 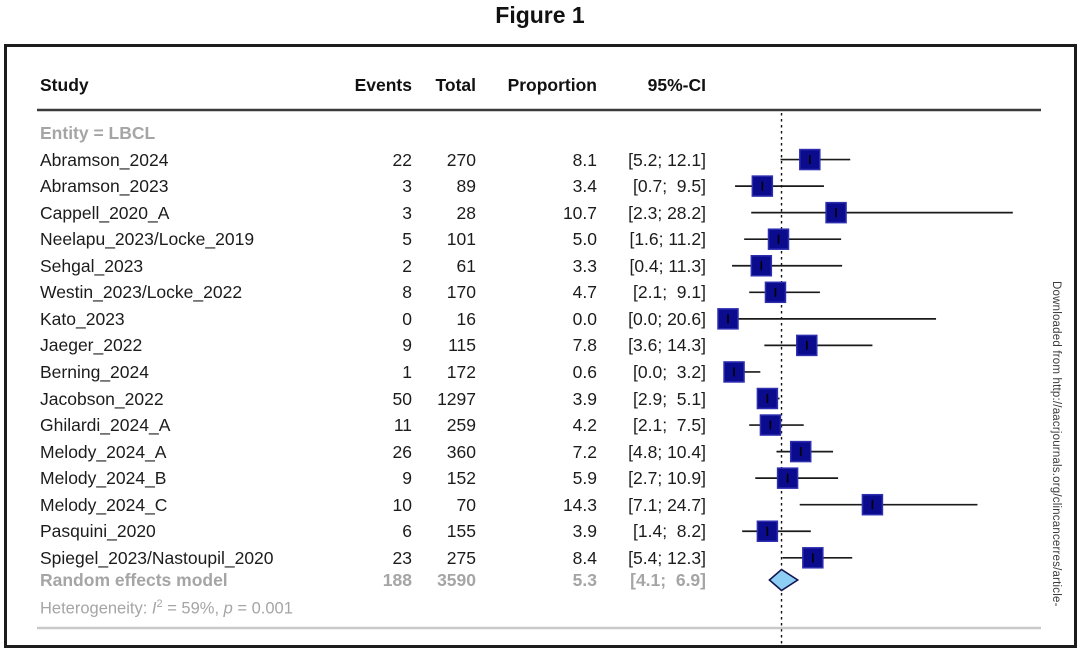 I want to click on total-value: 89, so click(x=466, y=186).